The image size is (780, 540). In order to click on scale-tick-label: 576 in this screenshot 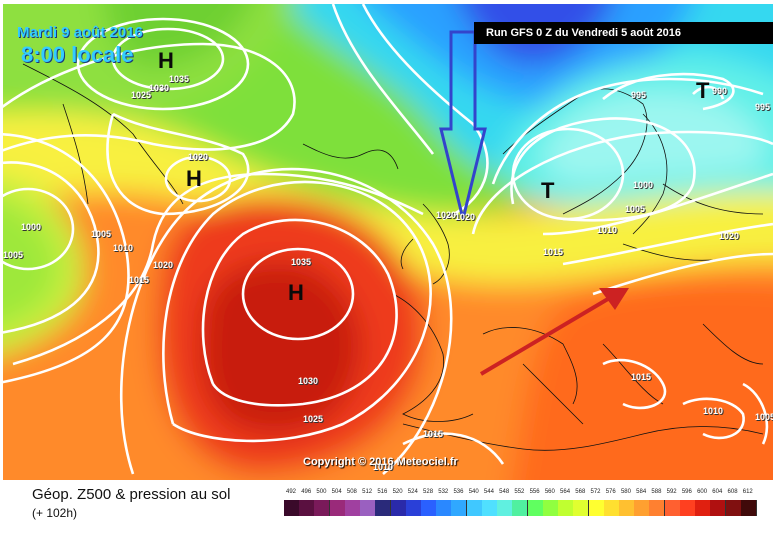, I will do `click(610, 492)`.